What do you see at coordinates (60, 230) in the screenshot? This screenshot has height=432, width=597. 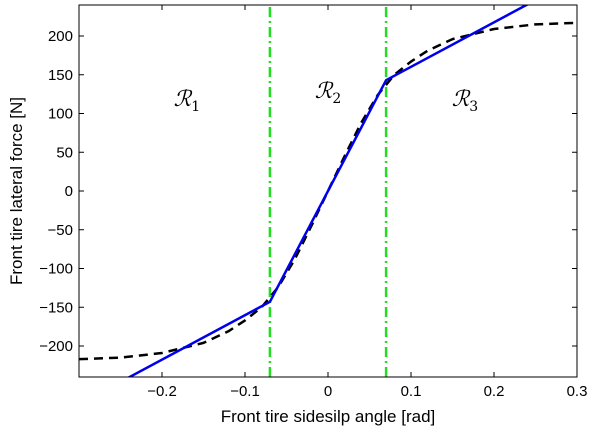 I see `y-tick-label: −50` at bounding box center [60, 230].